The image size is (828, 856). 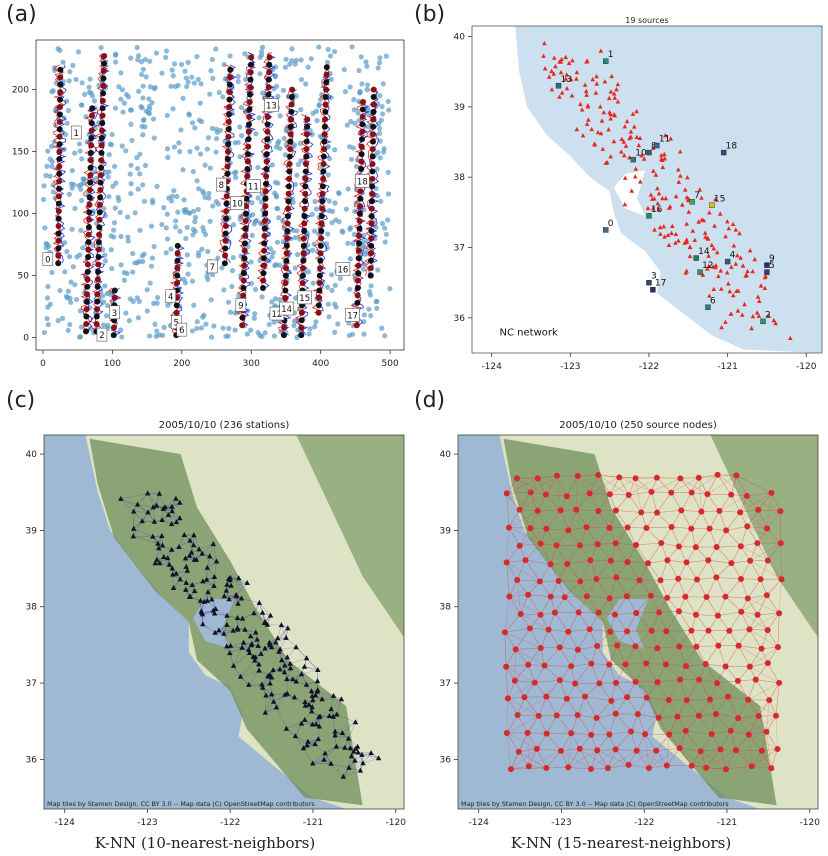 What do you see at coordinates (696, 258) in the screenshot?
I see `source-marker` at bounding box center [696, 258].